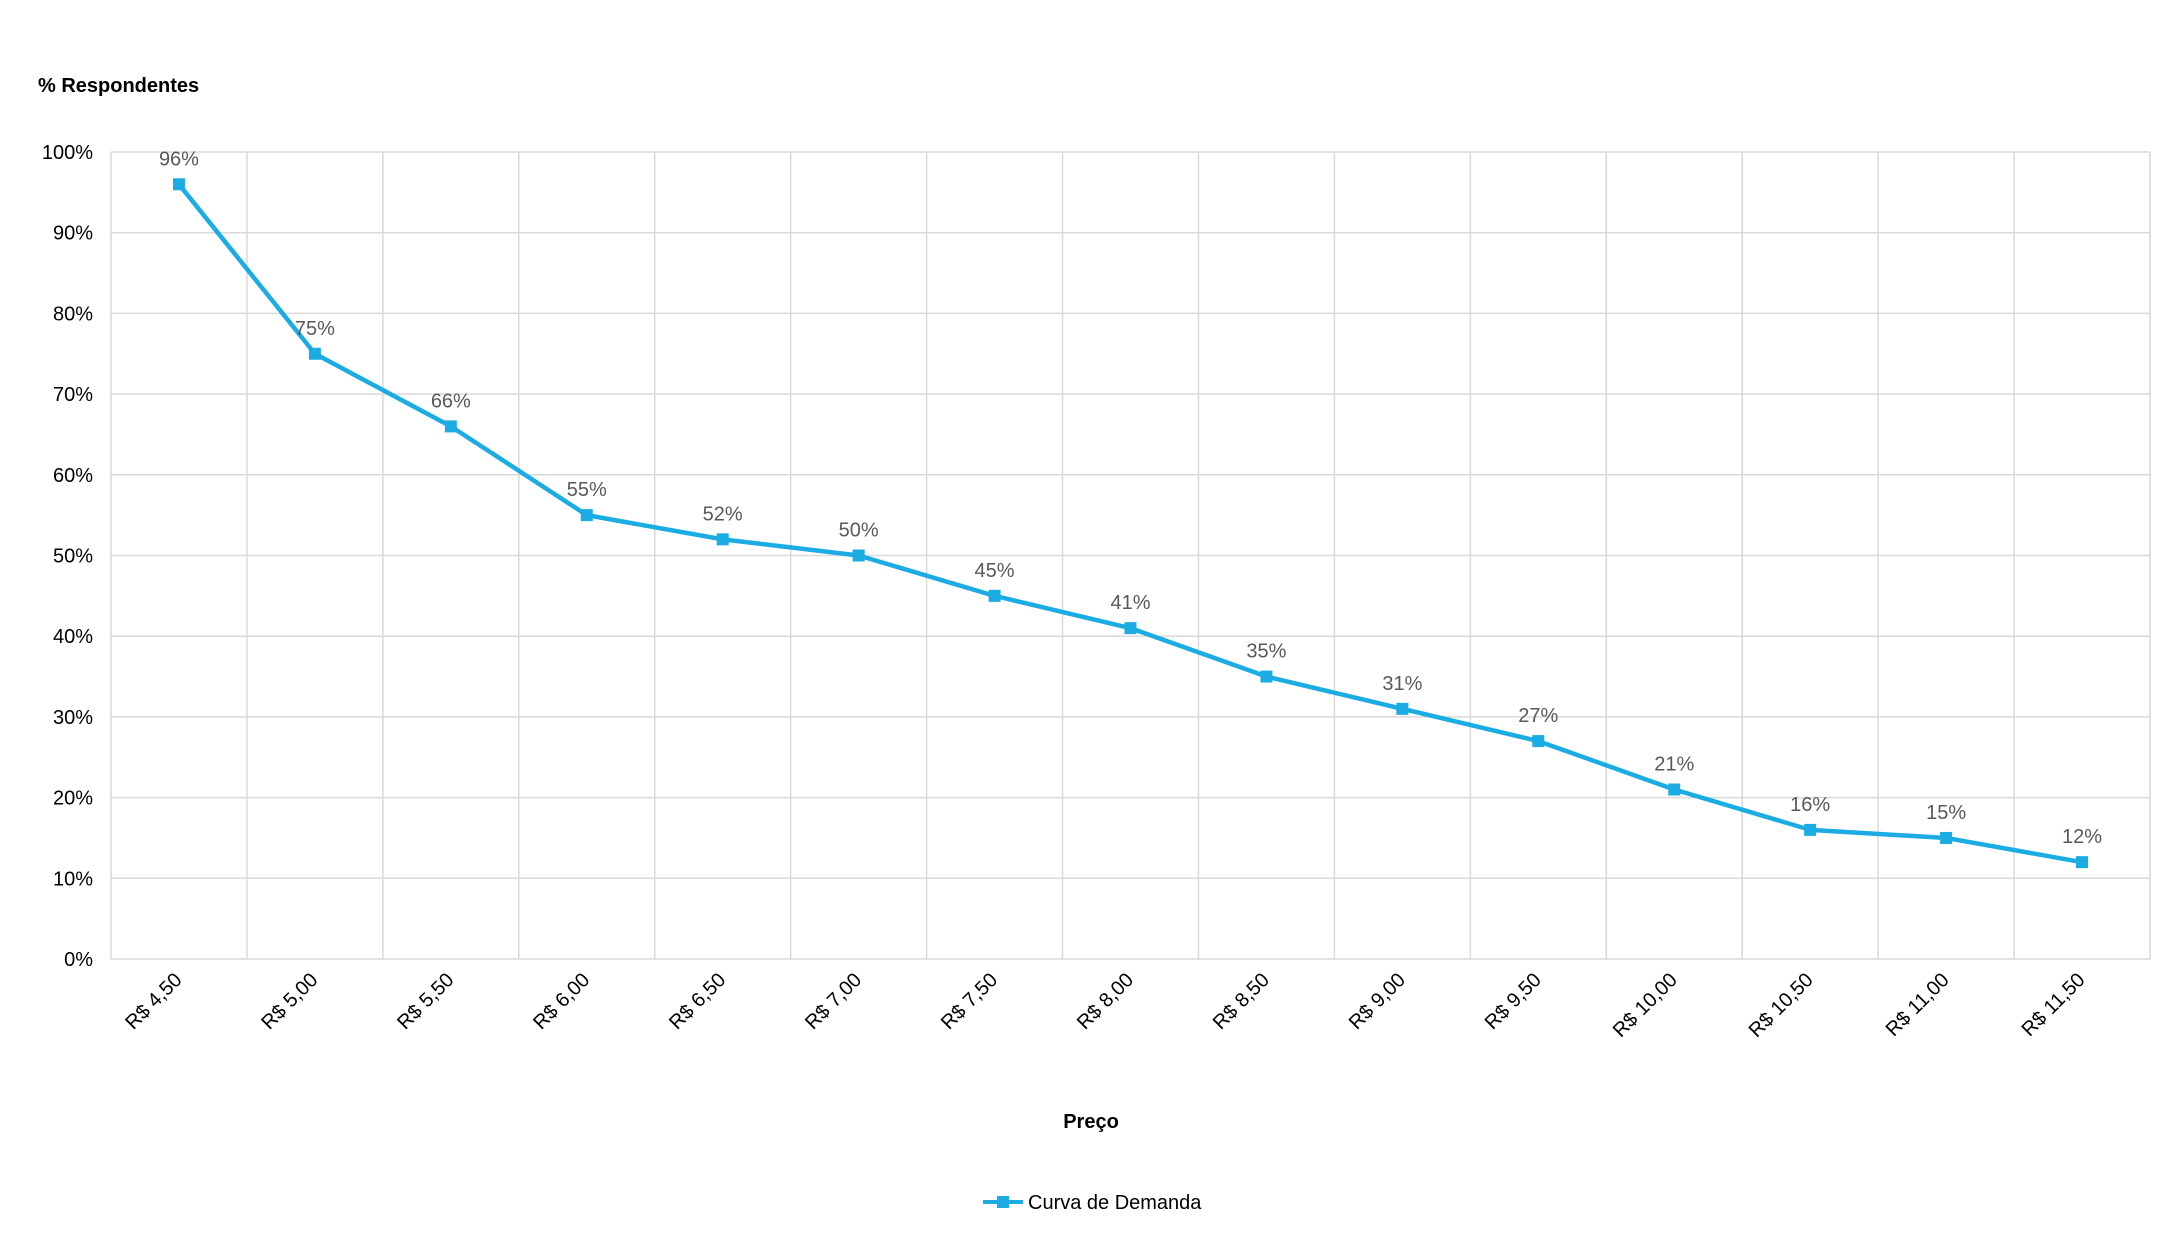  What do you see at coordinates (73, 314) in the screenshot?
I see `y-tick-label: 80%` at bounding box center [73, 314].